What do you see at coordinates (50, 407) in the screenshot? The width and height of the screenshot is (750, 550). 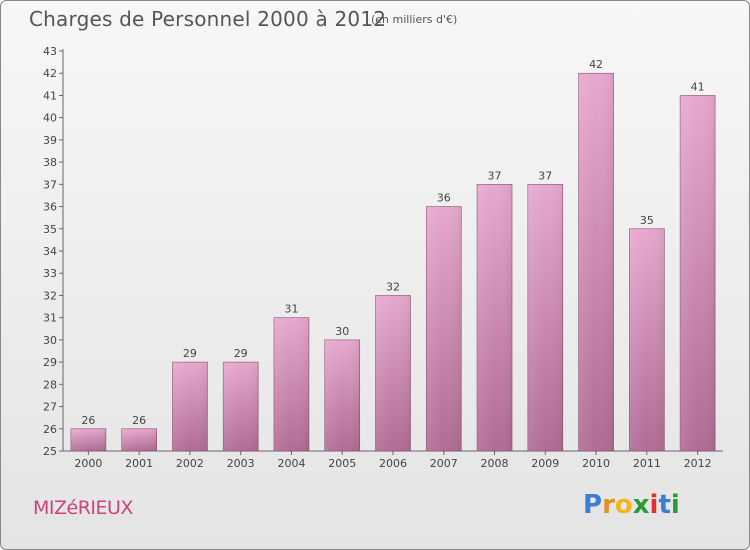 I see `y-tick-label: 27` at bounding box center [50, 407].